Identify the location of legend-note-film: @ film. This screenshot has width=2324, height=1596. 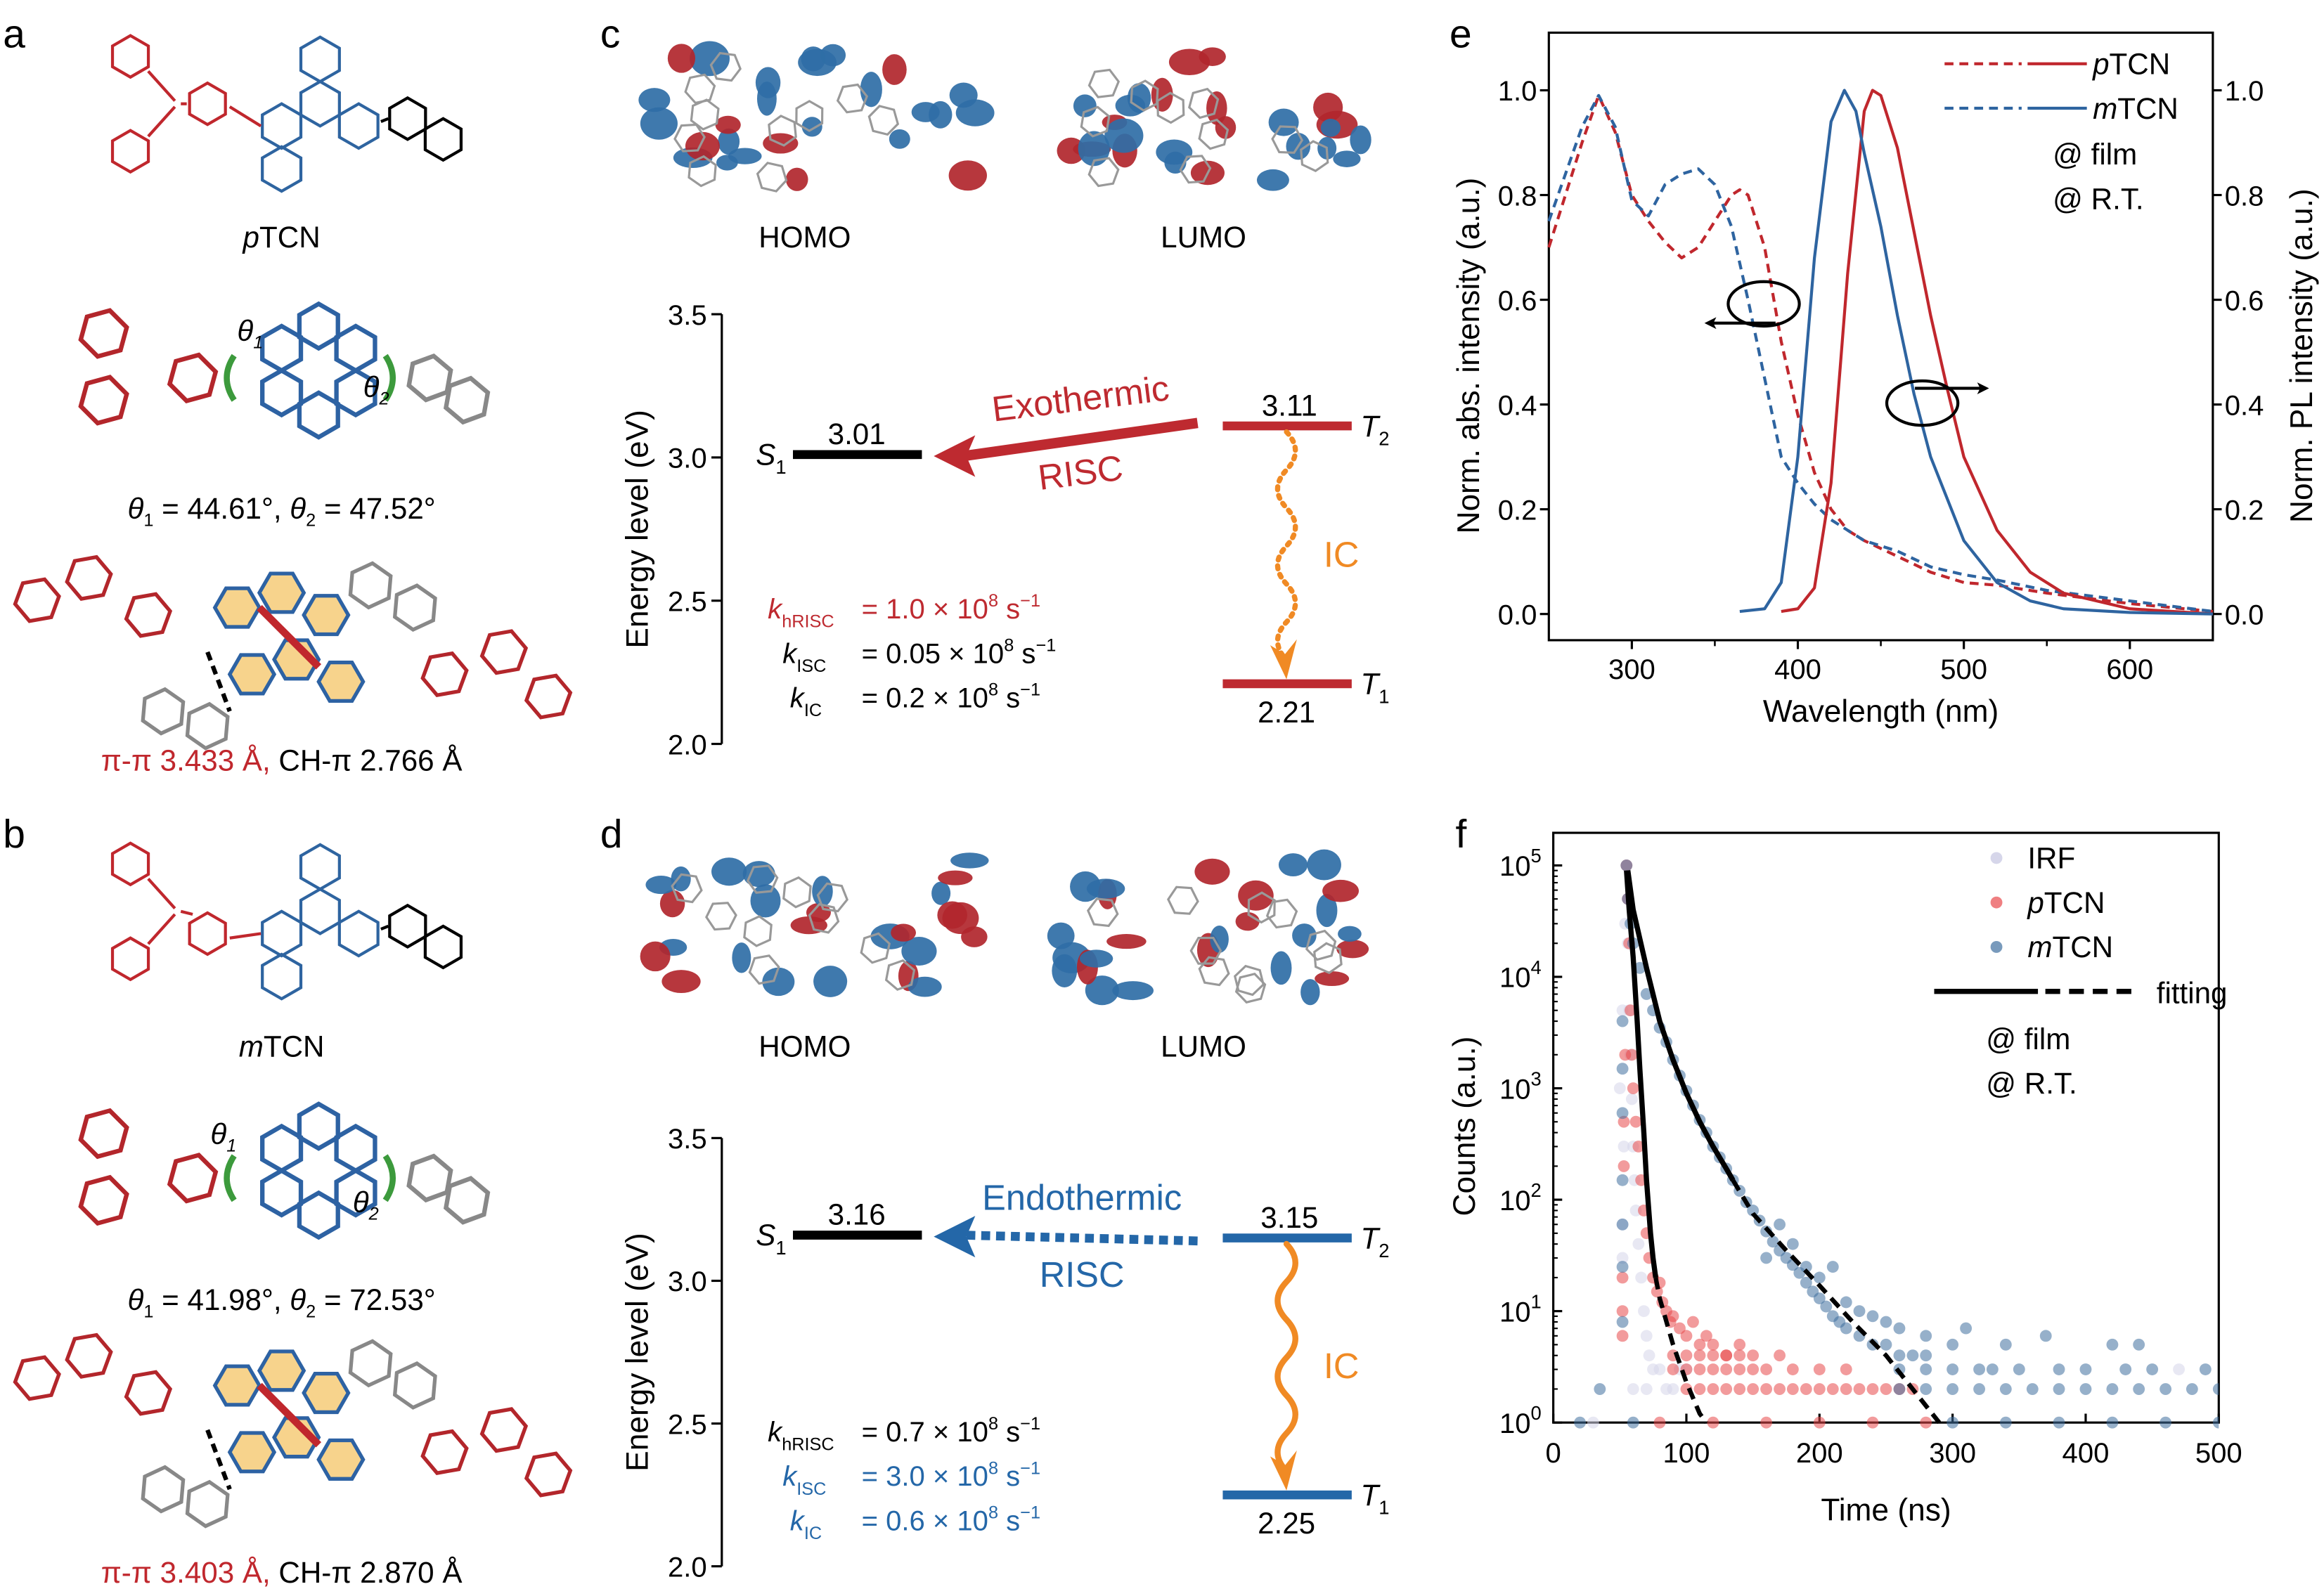
(2028, 1039).